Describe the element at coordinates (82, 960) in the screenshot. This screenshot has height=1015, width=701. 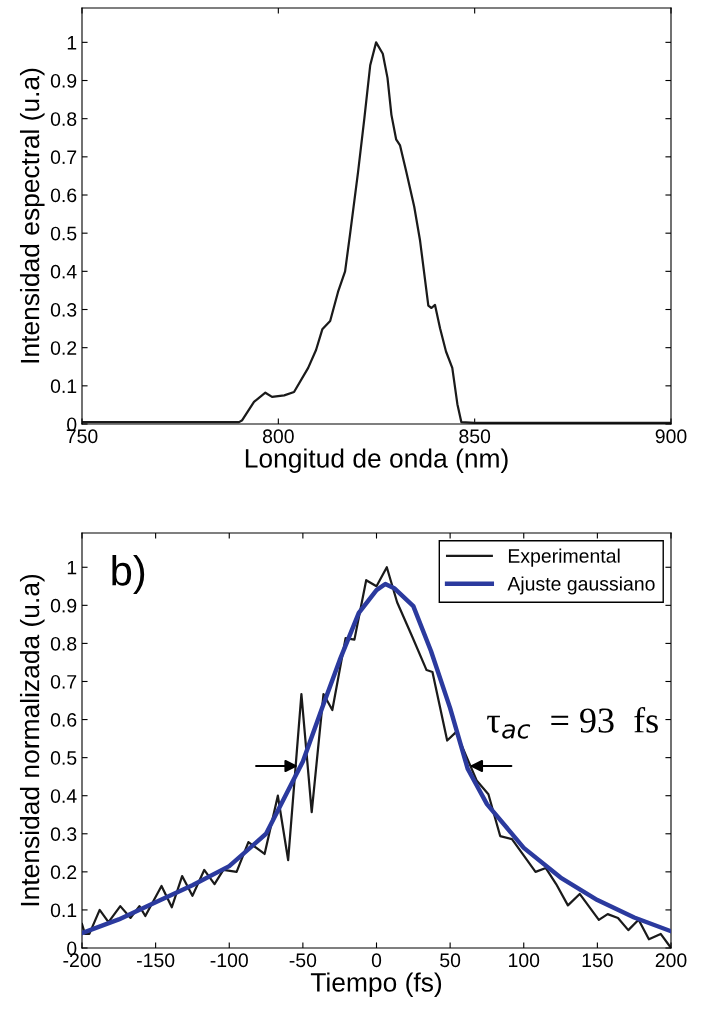
I see `x-tick-label: -200` at that location.